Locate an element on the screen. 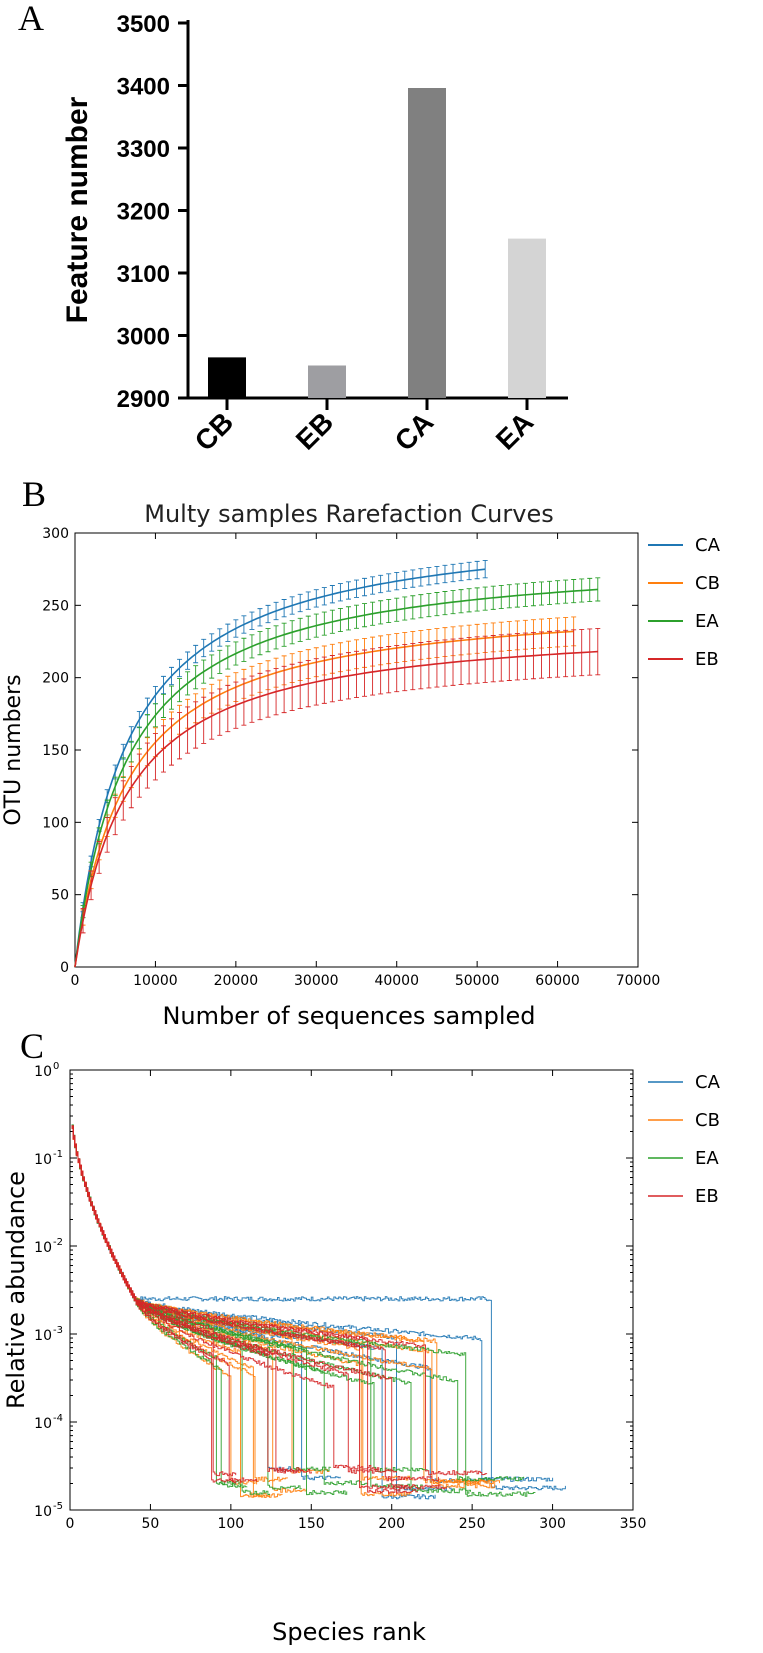  a-y-tick-label: 3100 is located at coordinates (143, 274).